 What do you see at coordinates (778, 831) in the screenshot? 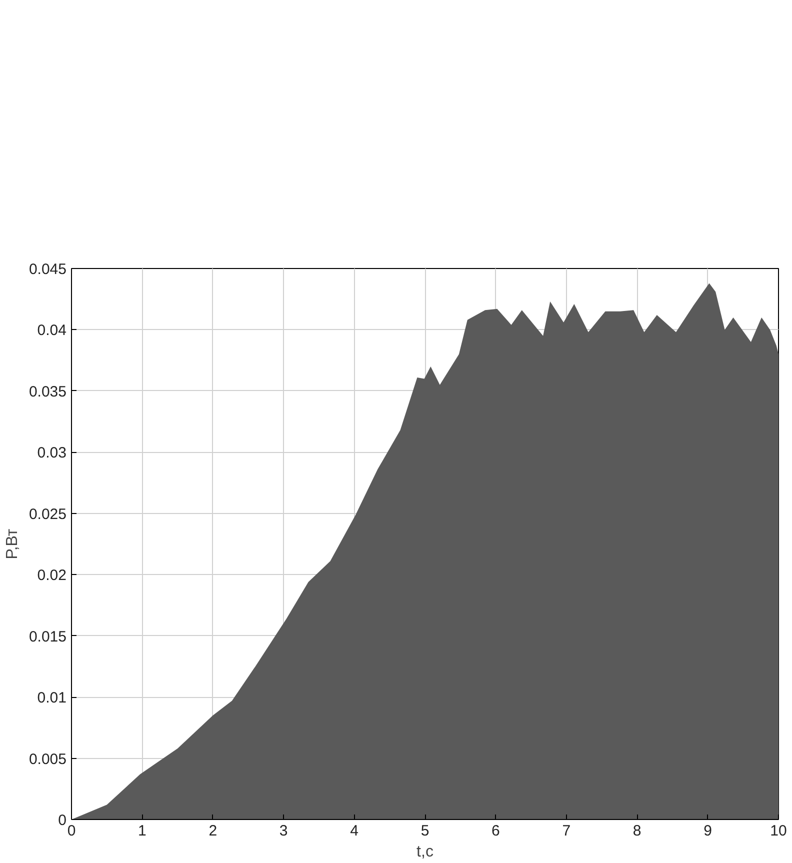
I see `x-tick-label: 10` at bounding box center [778, 831].